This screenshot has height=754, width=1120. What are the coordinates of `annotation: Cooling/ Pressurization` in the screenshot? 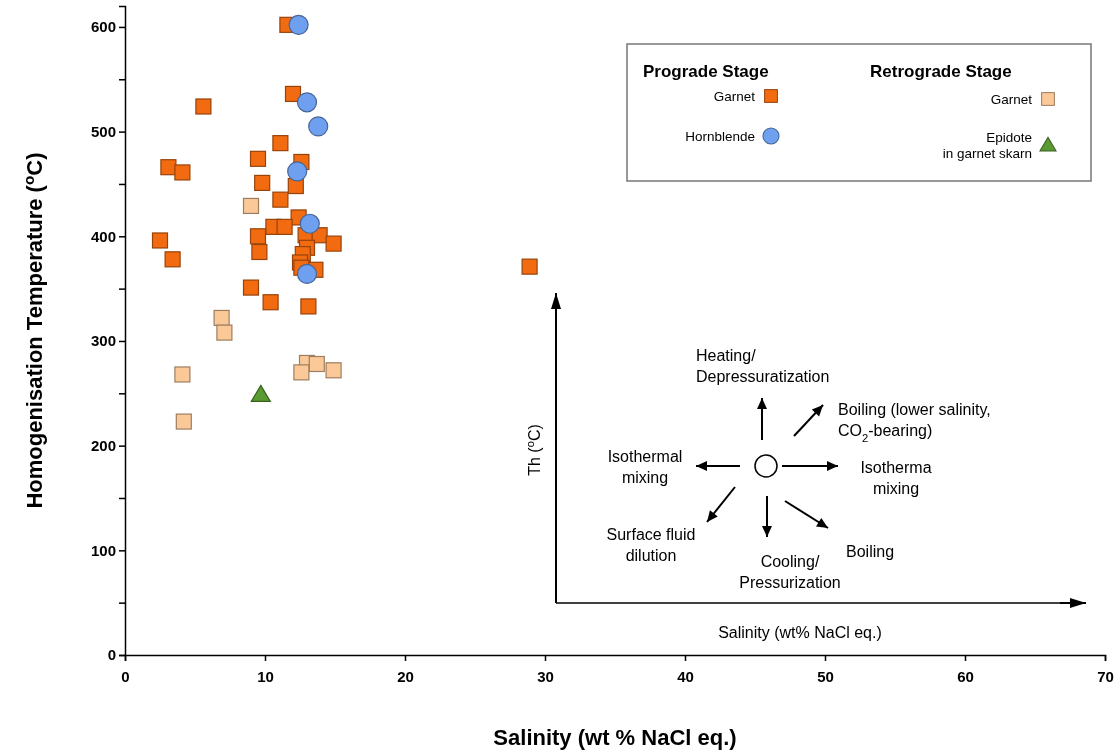 It's located at (790, 572).